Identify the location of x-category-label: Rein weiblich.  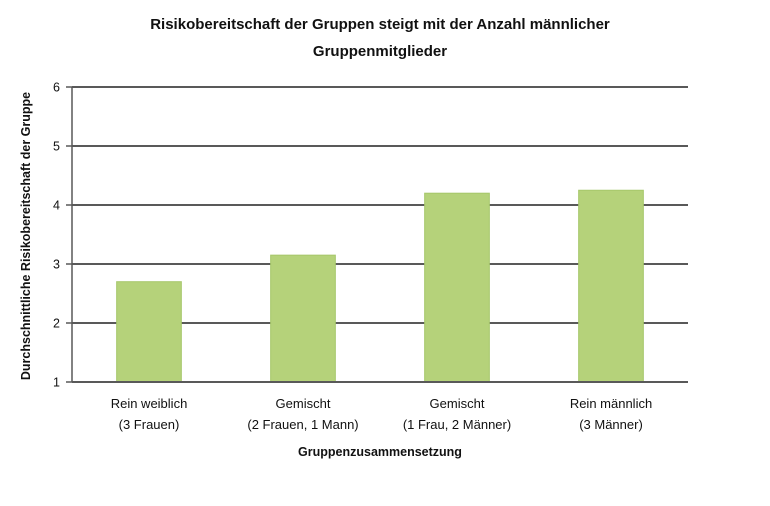
(149, 403).